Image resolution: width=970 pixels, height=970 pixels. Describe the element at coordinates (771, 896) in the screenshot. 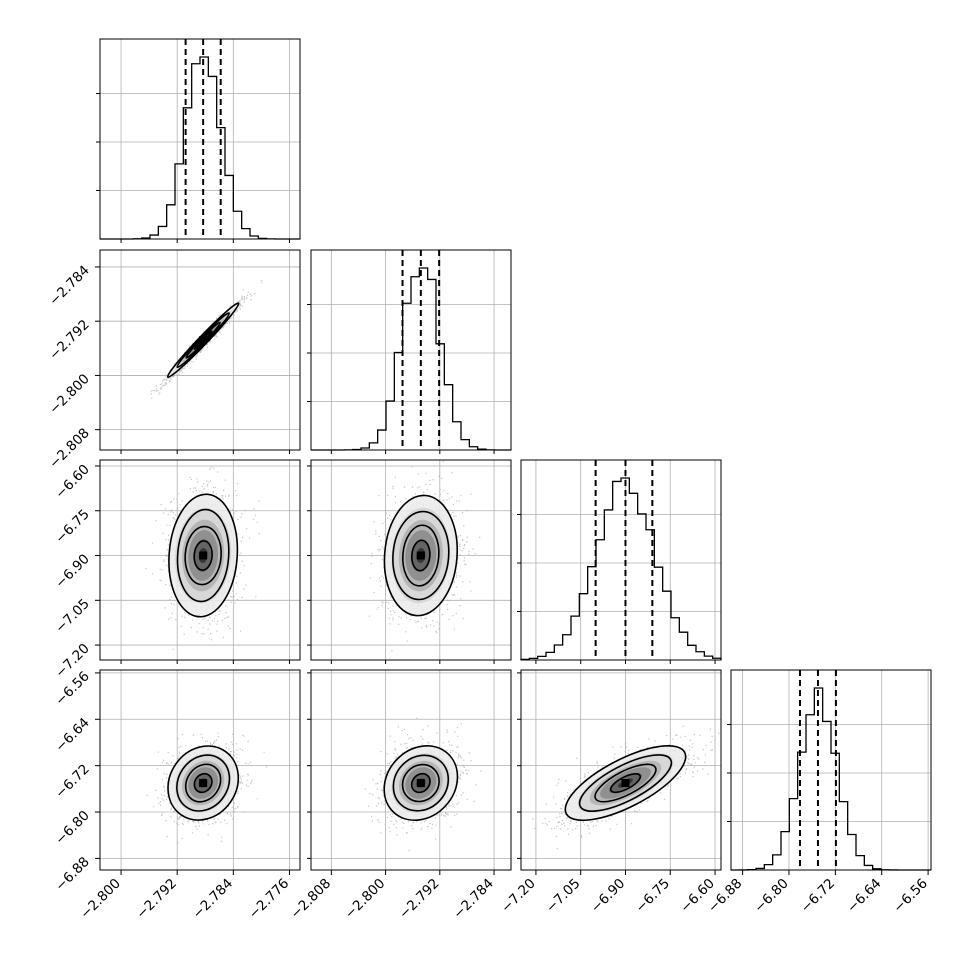

I see `x-tick-label: −6.80` at that location.